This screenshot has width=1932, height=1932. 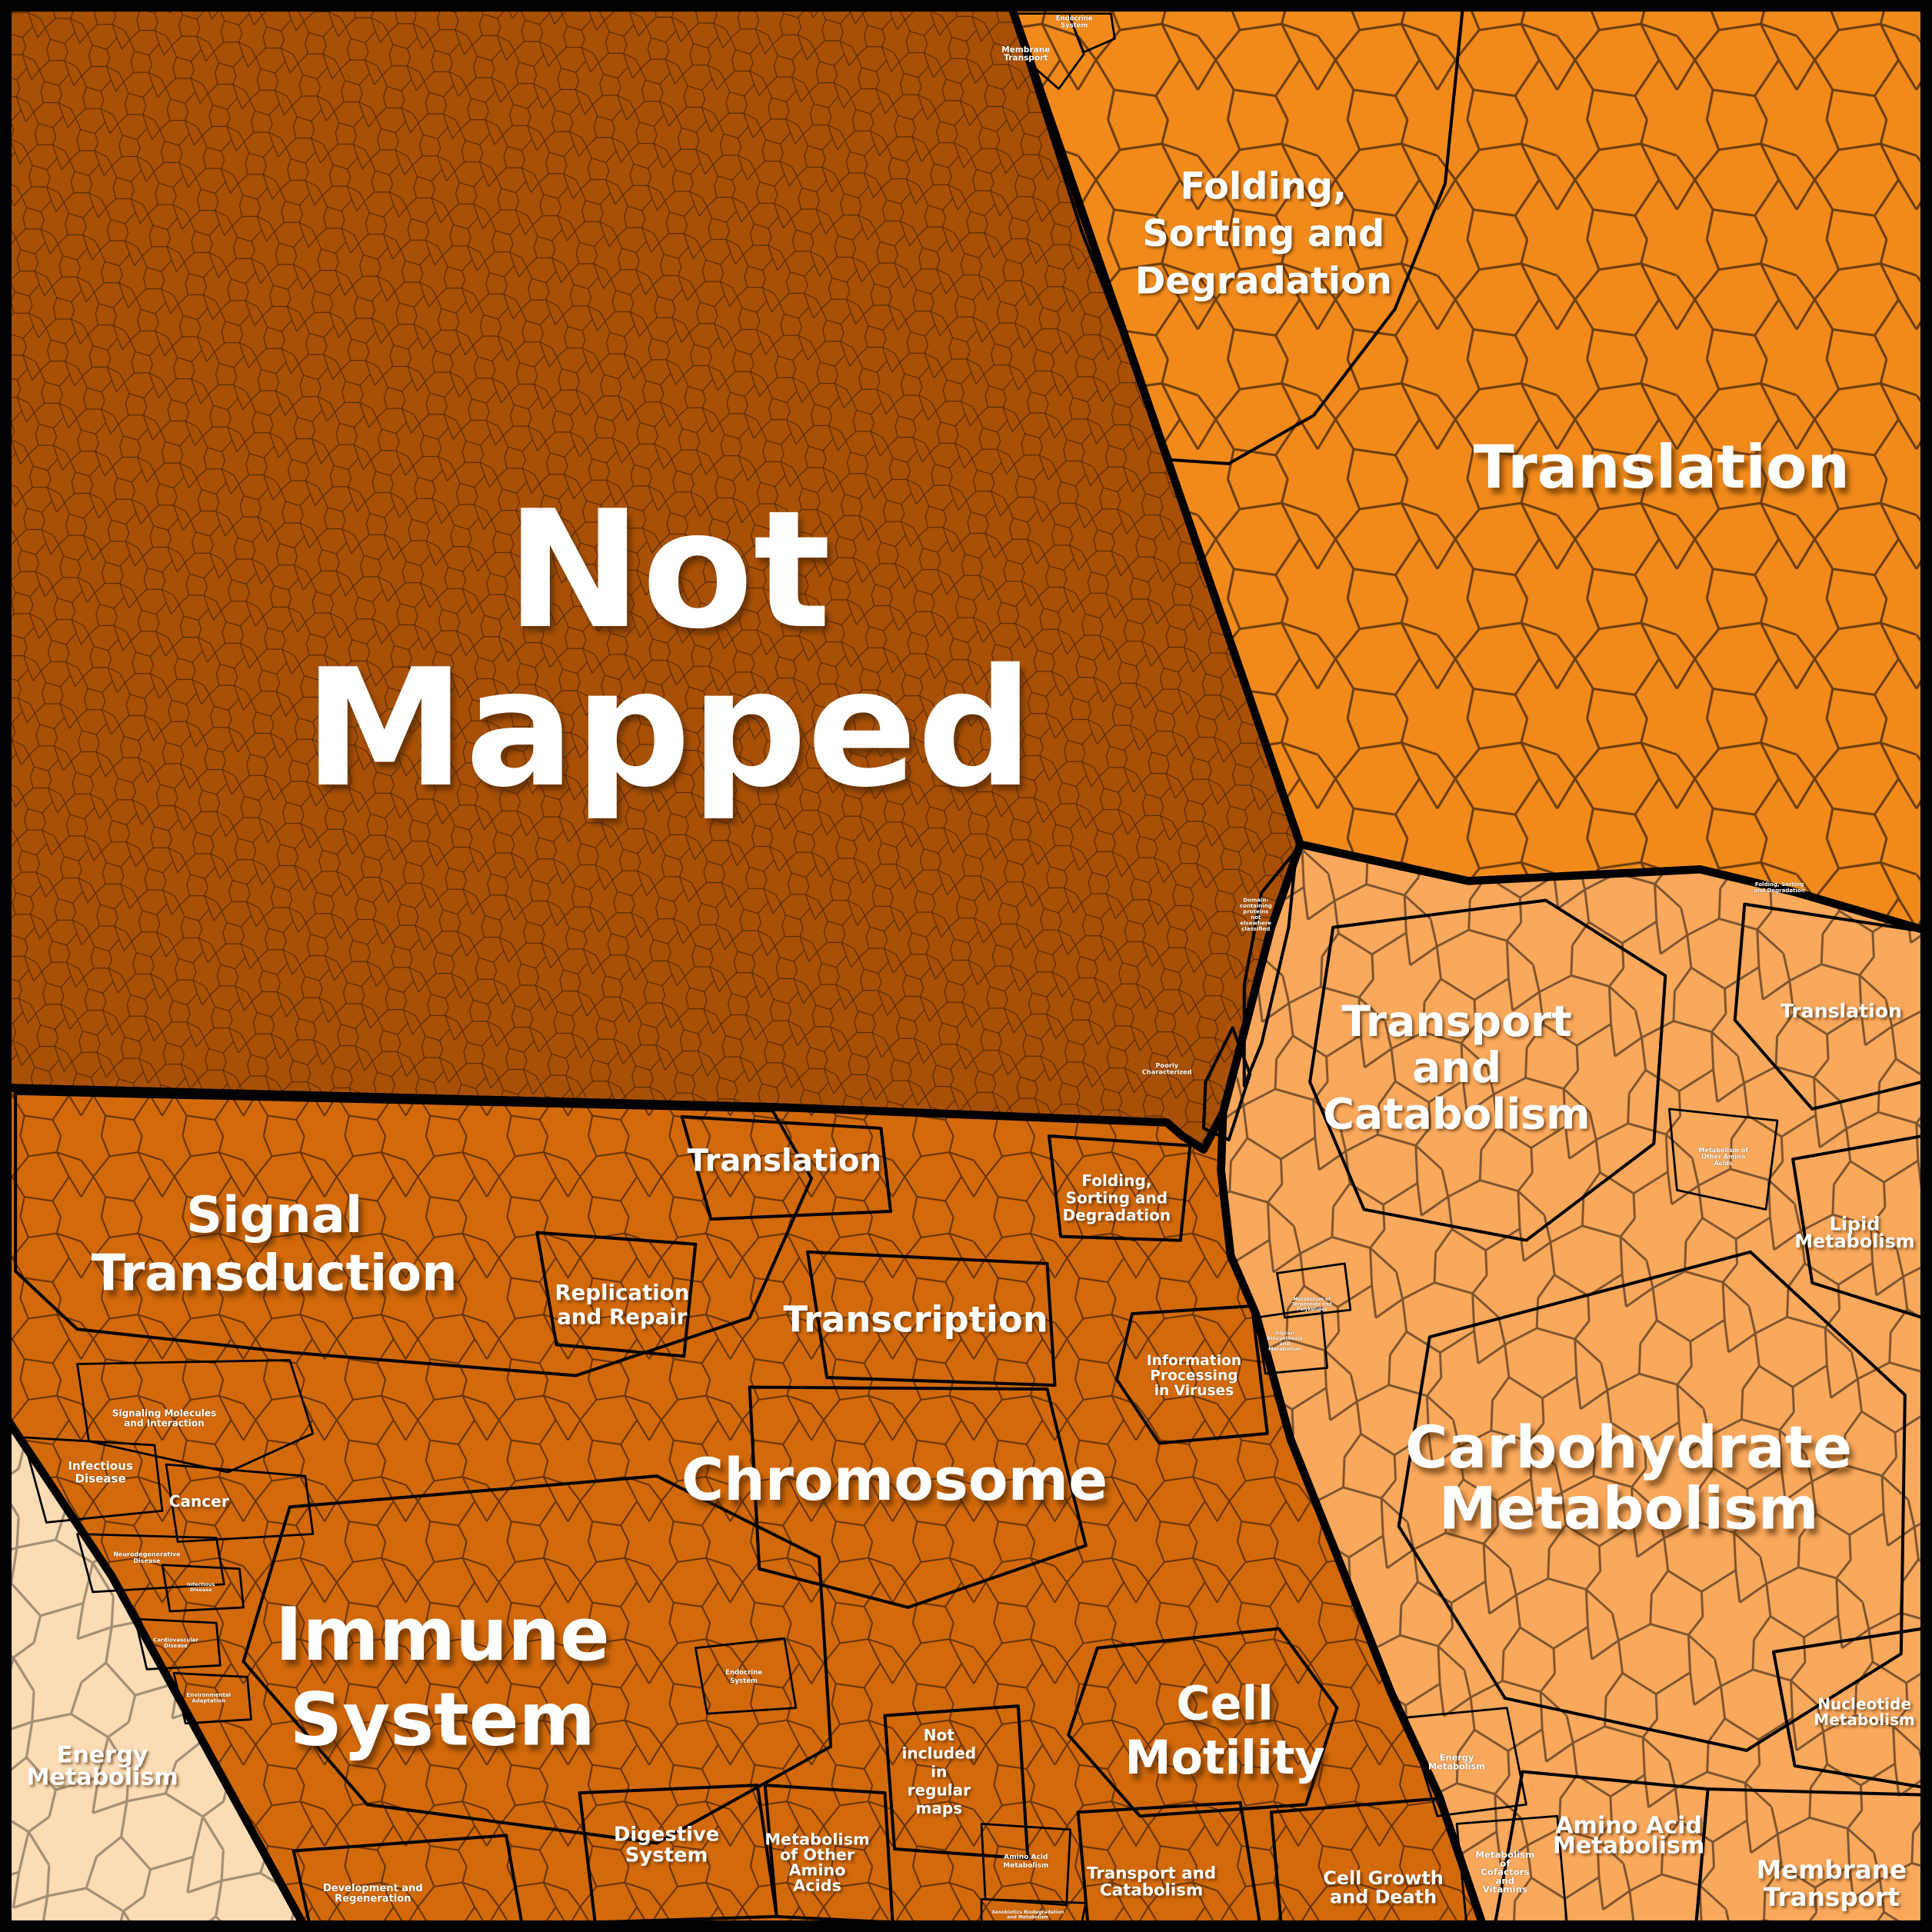 I want to click on cell-cardiovascular, so click(x=178, y=1644).